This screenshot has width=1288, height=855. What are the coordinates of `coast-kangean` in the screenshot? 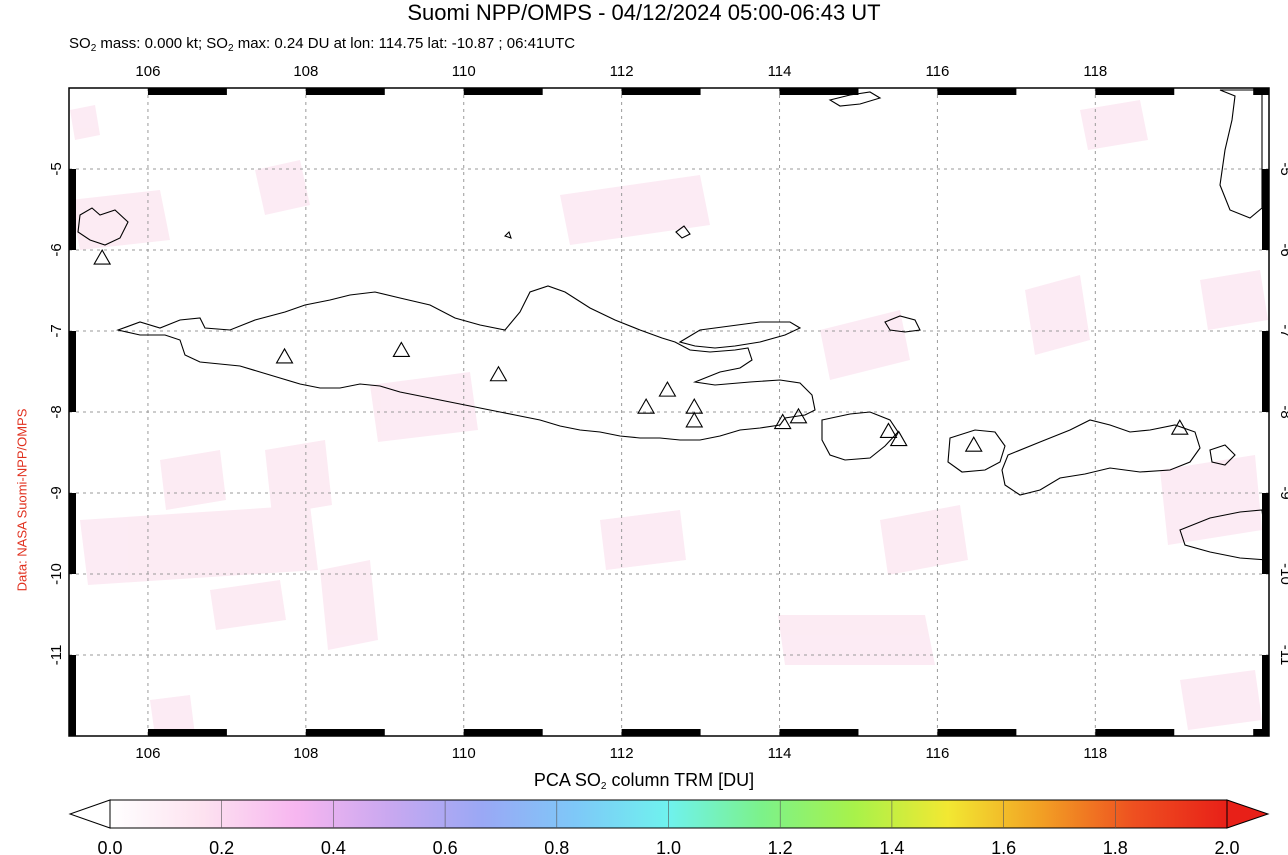 It's located at (902, 324).